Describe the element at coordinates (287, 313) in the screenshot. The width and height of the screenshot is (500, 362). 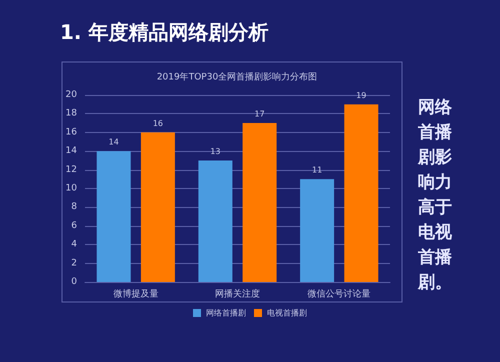
I see `legend-label: 电视首播剧` at that location.